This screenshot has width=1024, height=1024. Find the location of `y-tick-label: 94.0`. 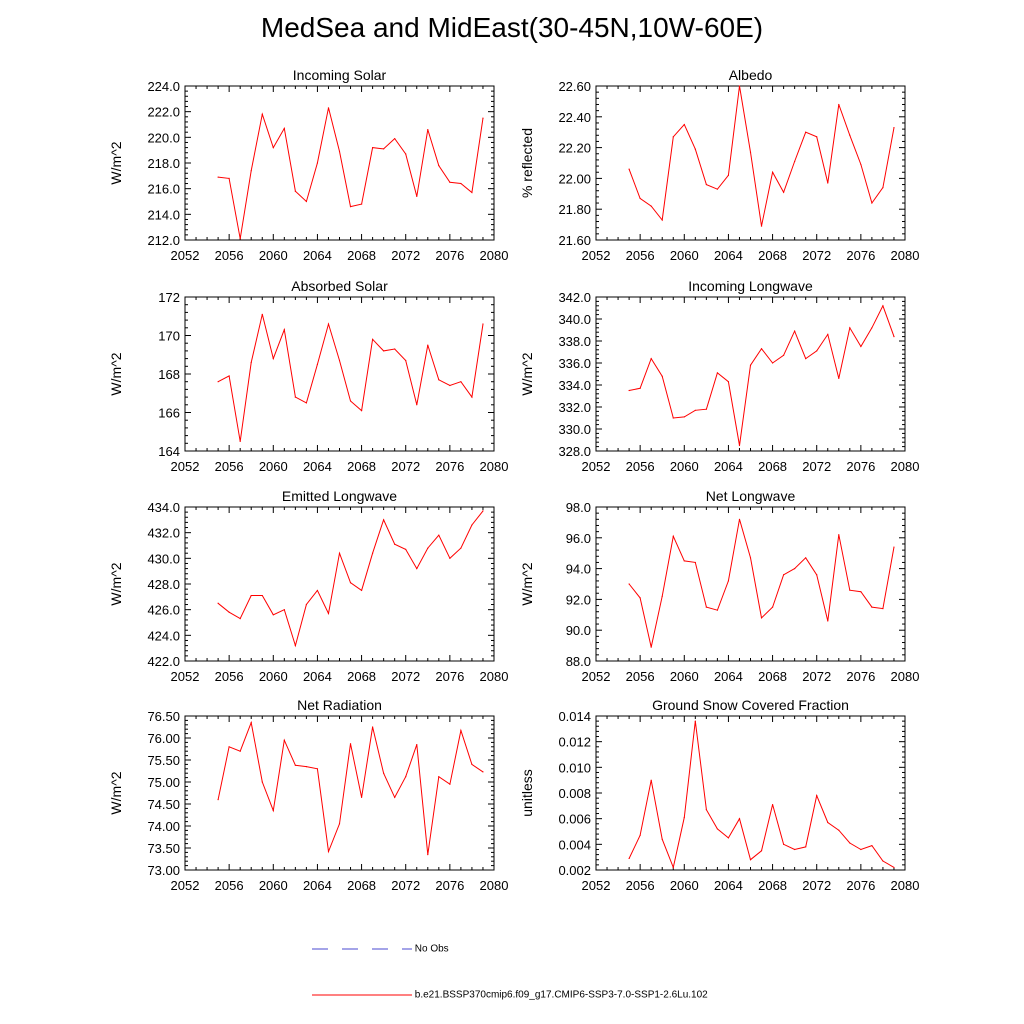

y-tick-label: 94.0 is located at coordinates (578, 569).